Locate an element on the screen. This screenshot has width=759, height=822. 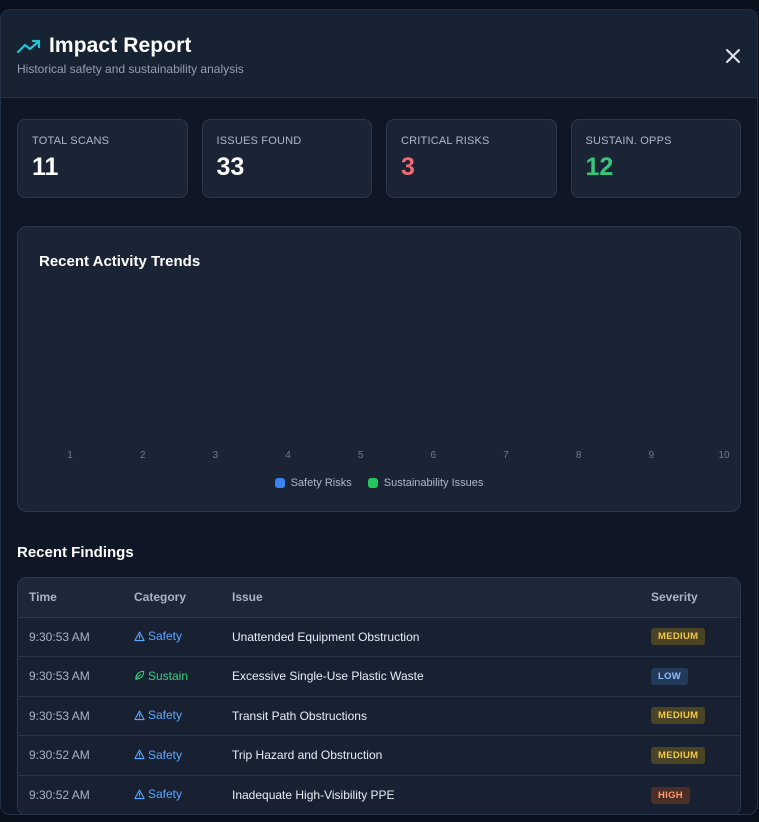
stat-critical-risks: CRITICAL RISKS 3 is located at coordinates (471, 158).